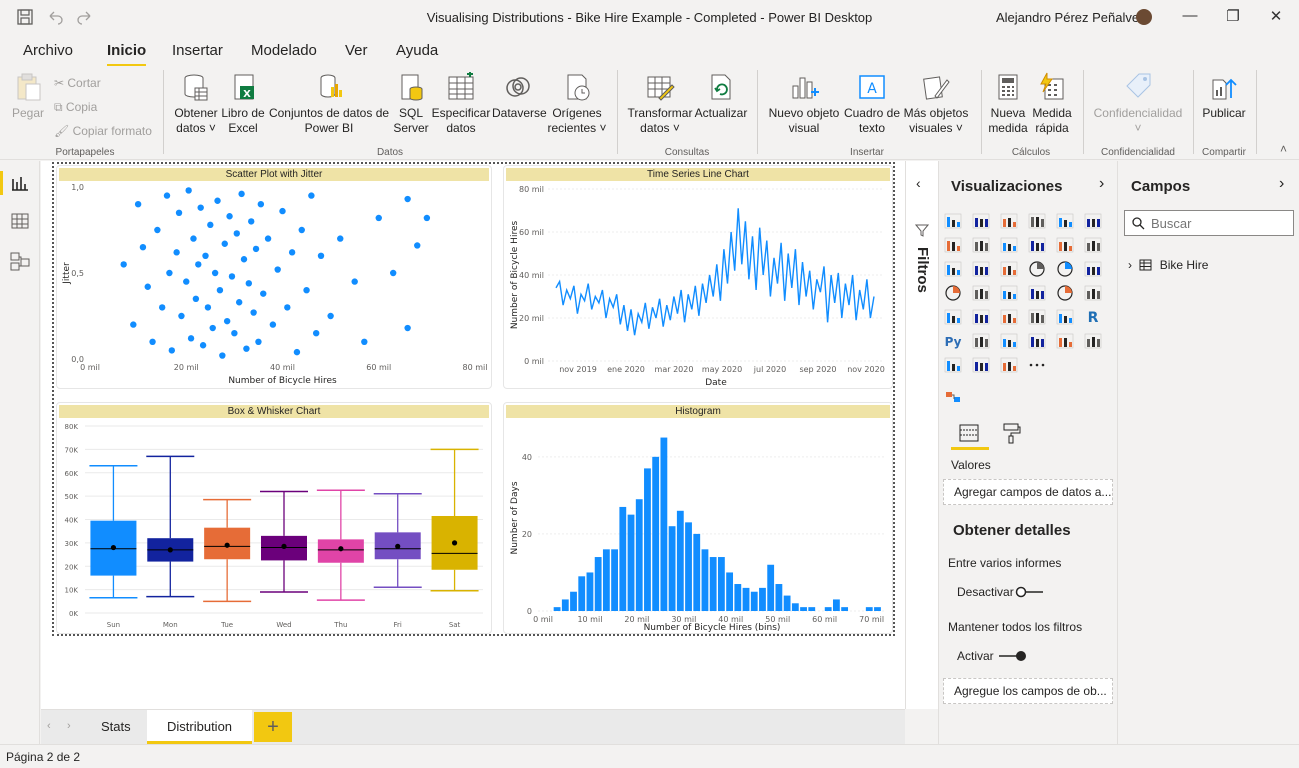 The image size is (1299, 768). Describe the element at coordinates (1009, 221) in the screenshot. I see `clustered-bar-icon` at that location.